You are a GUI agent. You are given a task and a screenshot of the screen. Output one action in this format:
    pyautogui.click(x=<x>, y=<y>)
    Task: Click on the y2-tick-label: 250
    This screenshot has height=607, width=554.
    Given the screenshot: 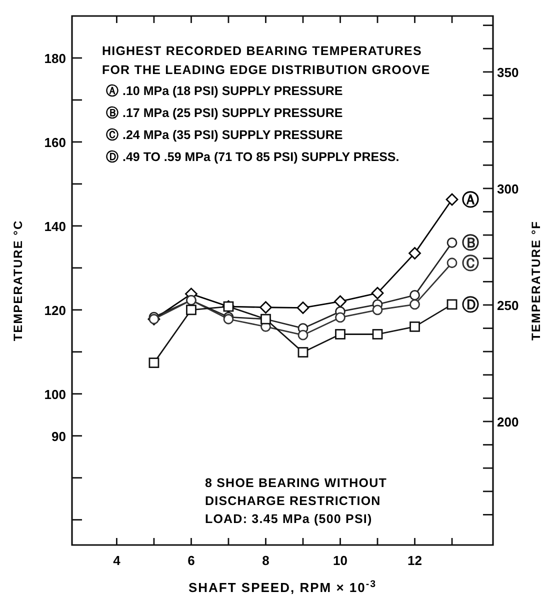 What is the action you would take?
    pyautogui.click(x=508, y=305)
    